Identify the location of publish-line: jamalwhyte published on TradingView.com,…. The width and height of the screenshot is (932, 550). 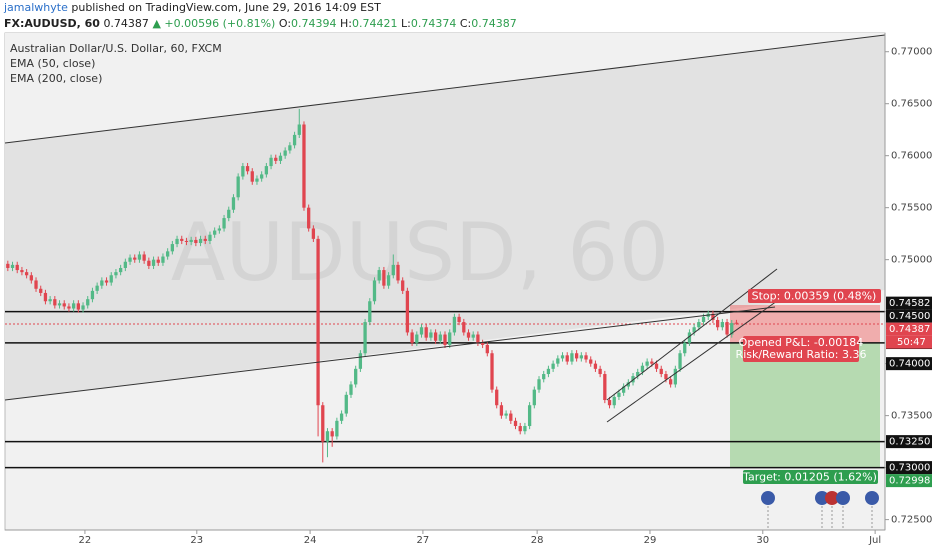
(468, 8).